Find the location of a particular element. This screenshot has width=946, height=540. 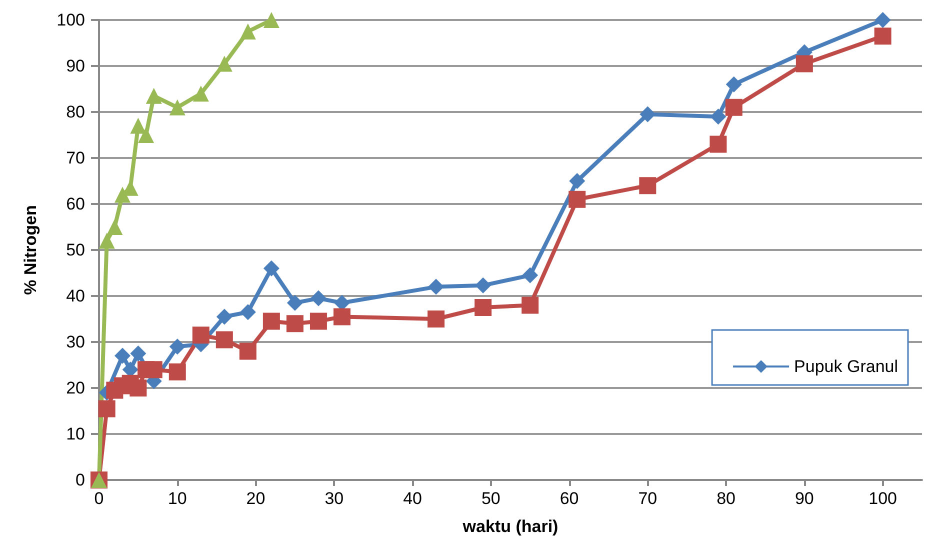

legend-label: Pupuk Granul is located at coordinates (846, 366).